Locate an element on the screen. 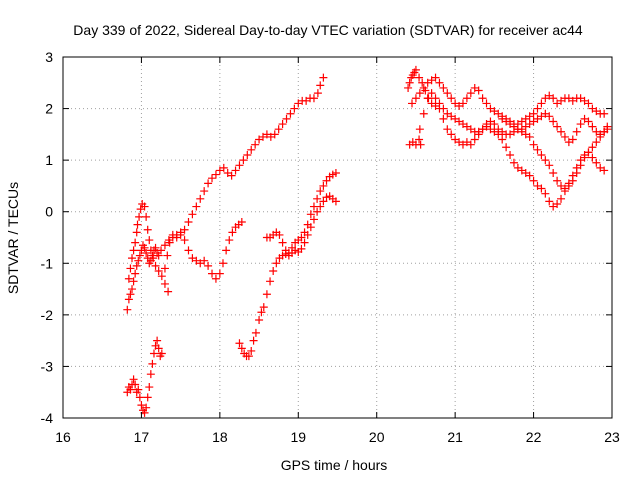 The image size is (640, 480). y-tick-label: 1 is located at coordinates (49, 160).